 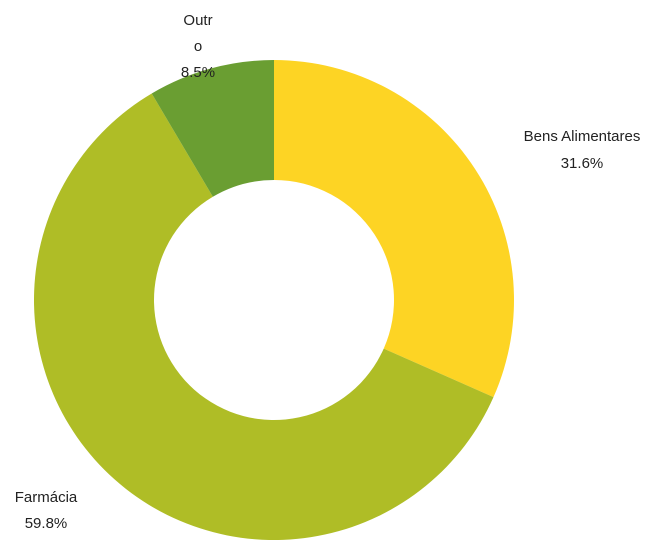 I want to click on label-outro-line-2: o, so click(x=198, y=46).